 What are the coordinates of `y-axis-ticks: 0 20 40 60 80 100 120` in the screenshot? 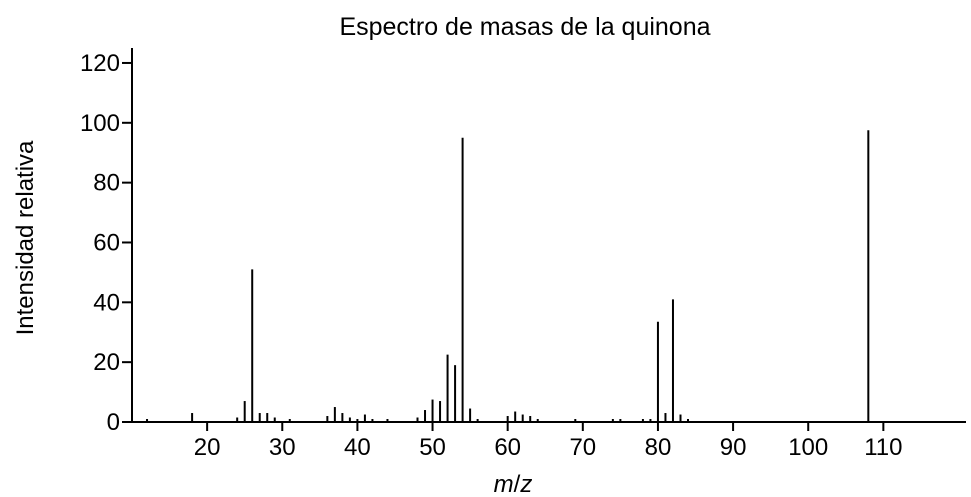 It's located at (106, 243).